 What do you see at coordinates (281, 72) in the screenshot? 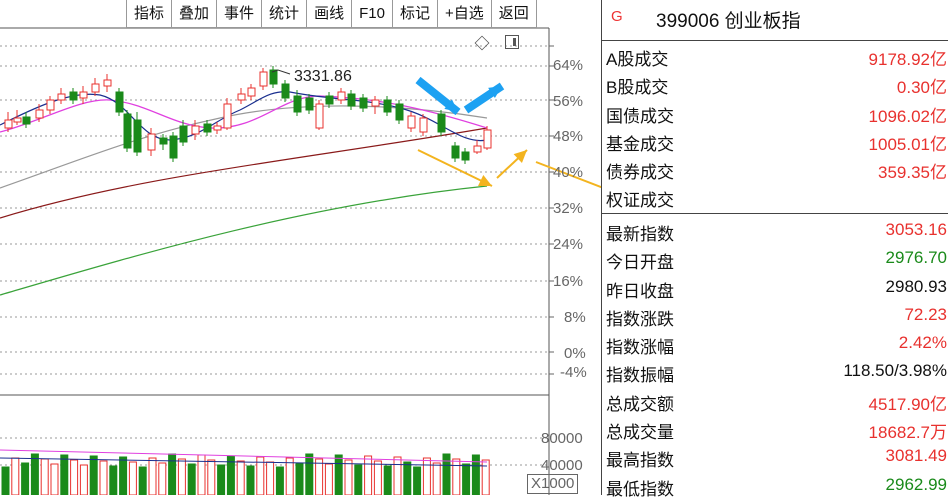
I see `peak-pointer` at bounding box center [281, 72].